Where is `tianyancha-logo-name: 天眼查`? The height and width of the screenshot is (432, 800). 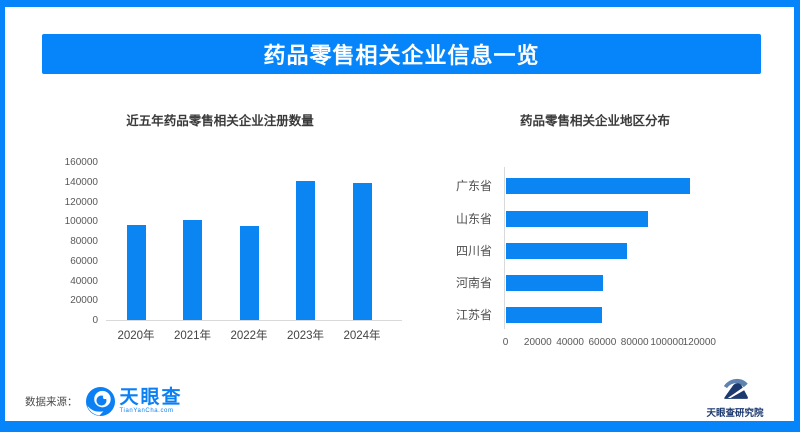 tianyancha-logo-name: 天眼查 is located at coordinates (151, 397).